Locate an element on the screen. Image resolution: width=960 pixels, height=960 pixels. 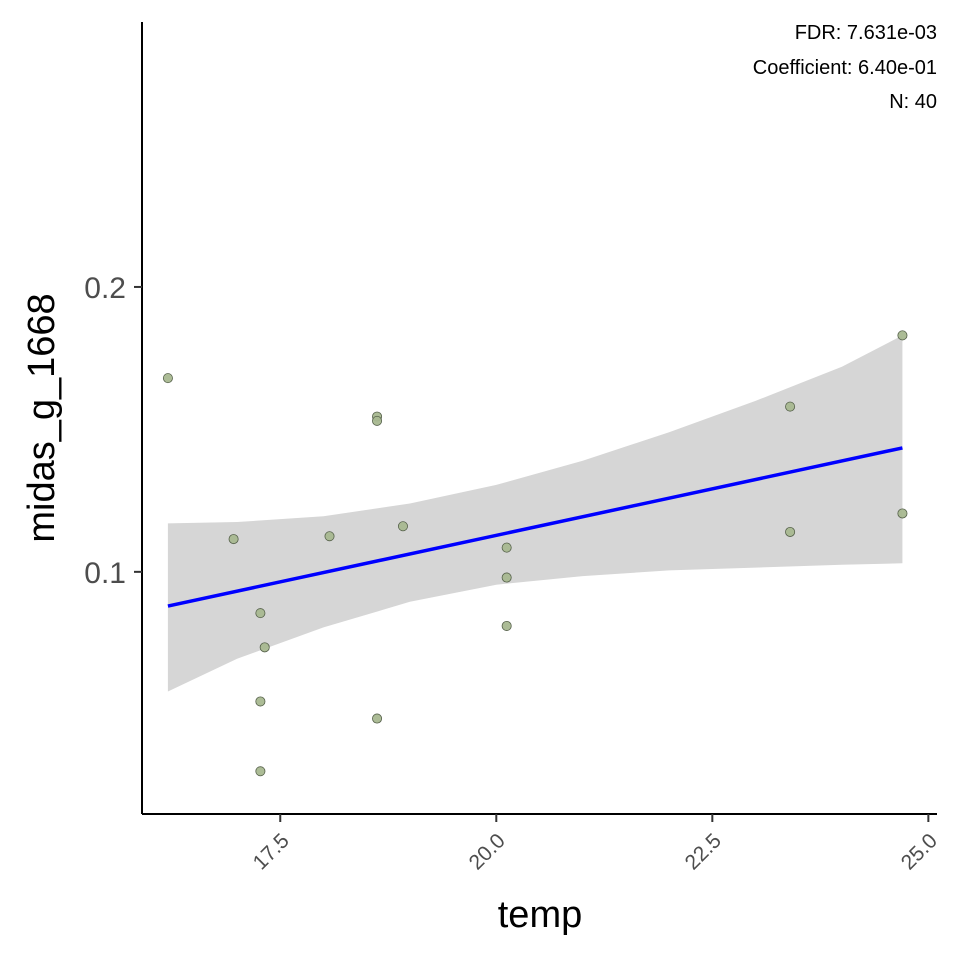
x-tick-label: 20.0 is located at coordinates (487, 851).